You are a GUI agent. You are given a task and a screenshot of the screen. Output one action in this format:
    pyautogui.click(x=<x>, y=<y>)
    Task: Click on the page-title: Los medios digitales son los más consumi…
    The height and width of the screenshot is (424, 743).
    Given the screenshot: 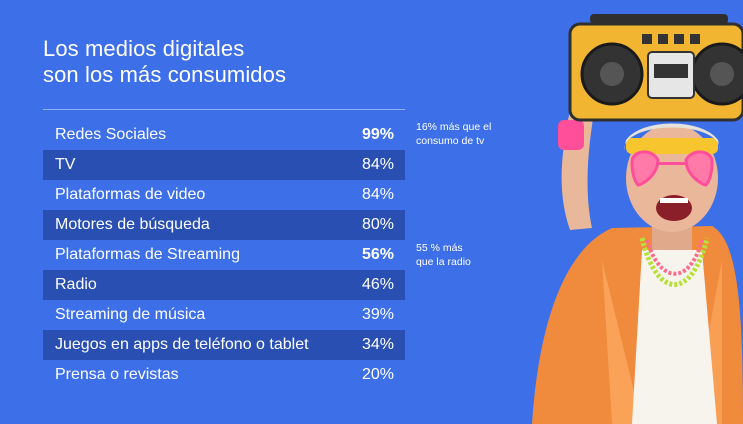 What is the action you would take?
    pyautogui.click(x=213, y=62)
    